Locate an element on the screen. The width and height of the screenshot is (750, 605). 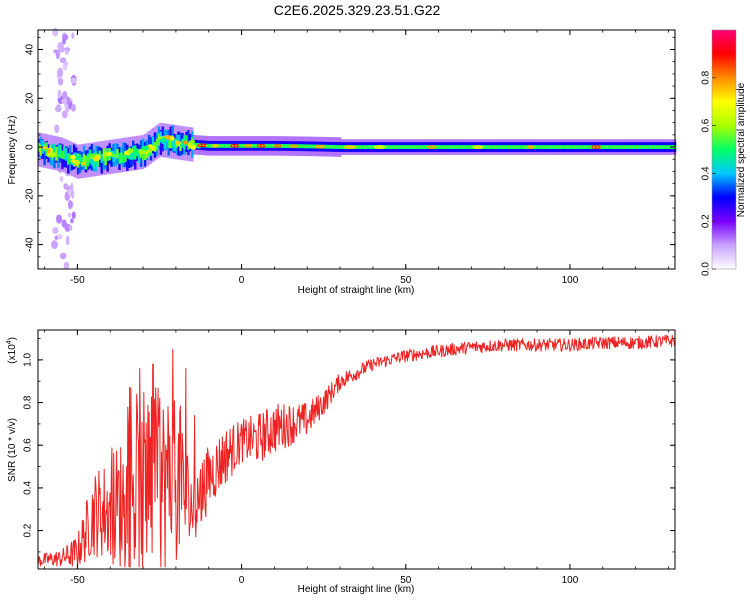
snr-y-tick-label: 1.0 is located at coordinates (28, 359).